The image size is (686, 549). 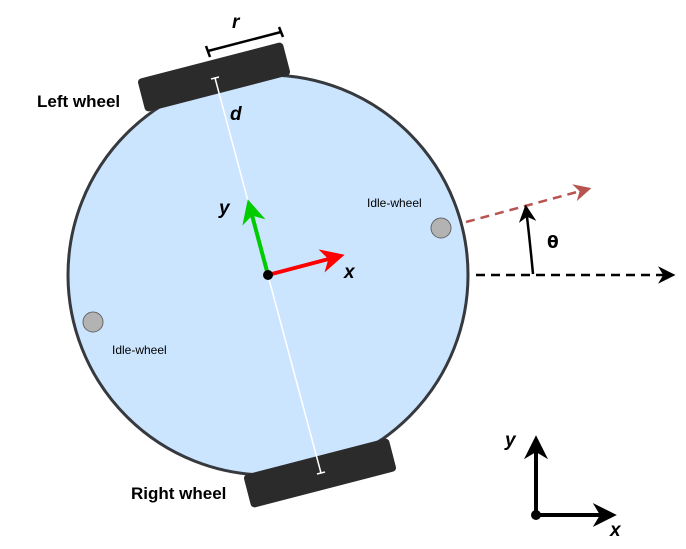 What do you see at coordinates (510, 440) in the screenshot?
I see `world-y-label: y` at bounding box center [510, 440].